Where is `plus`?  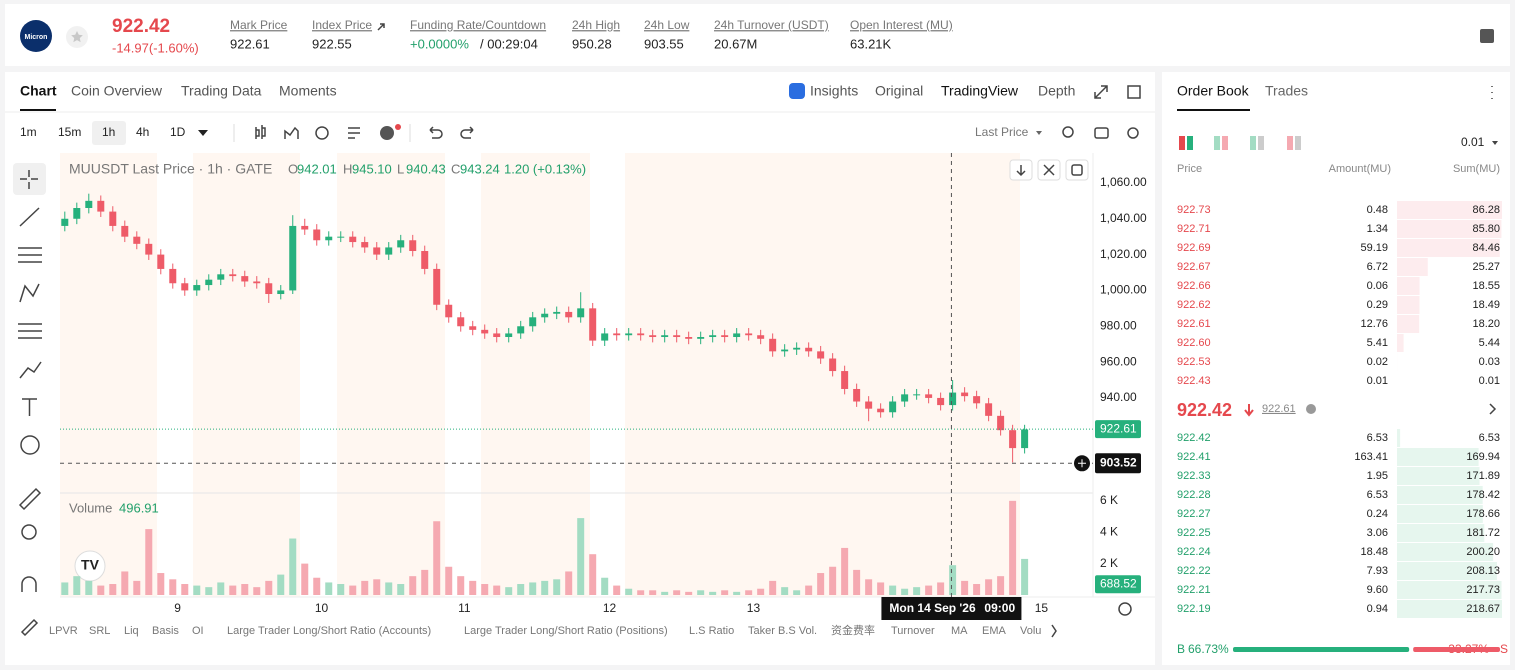 plus is located at coordinates (1082, 463).